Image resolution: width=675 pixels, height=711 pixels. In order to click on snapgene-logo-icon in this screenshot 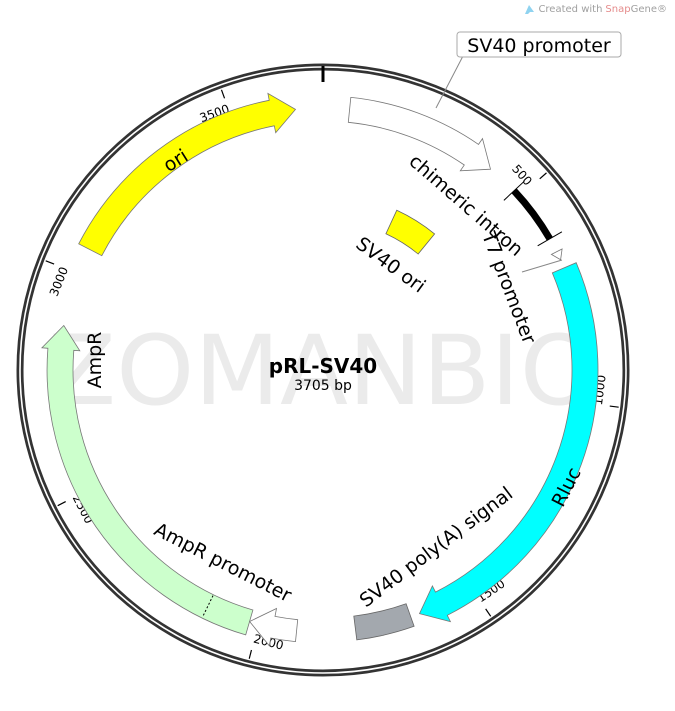, I will do `click(530, 9)`.